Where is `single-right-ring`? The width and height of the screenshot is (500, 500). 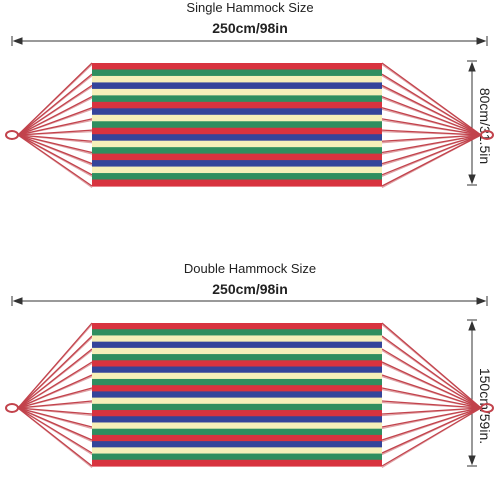
single-right-ring is located at coordinates (487, 135).